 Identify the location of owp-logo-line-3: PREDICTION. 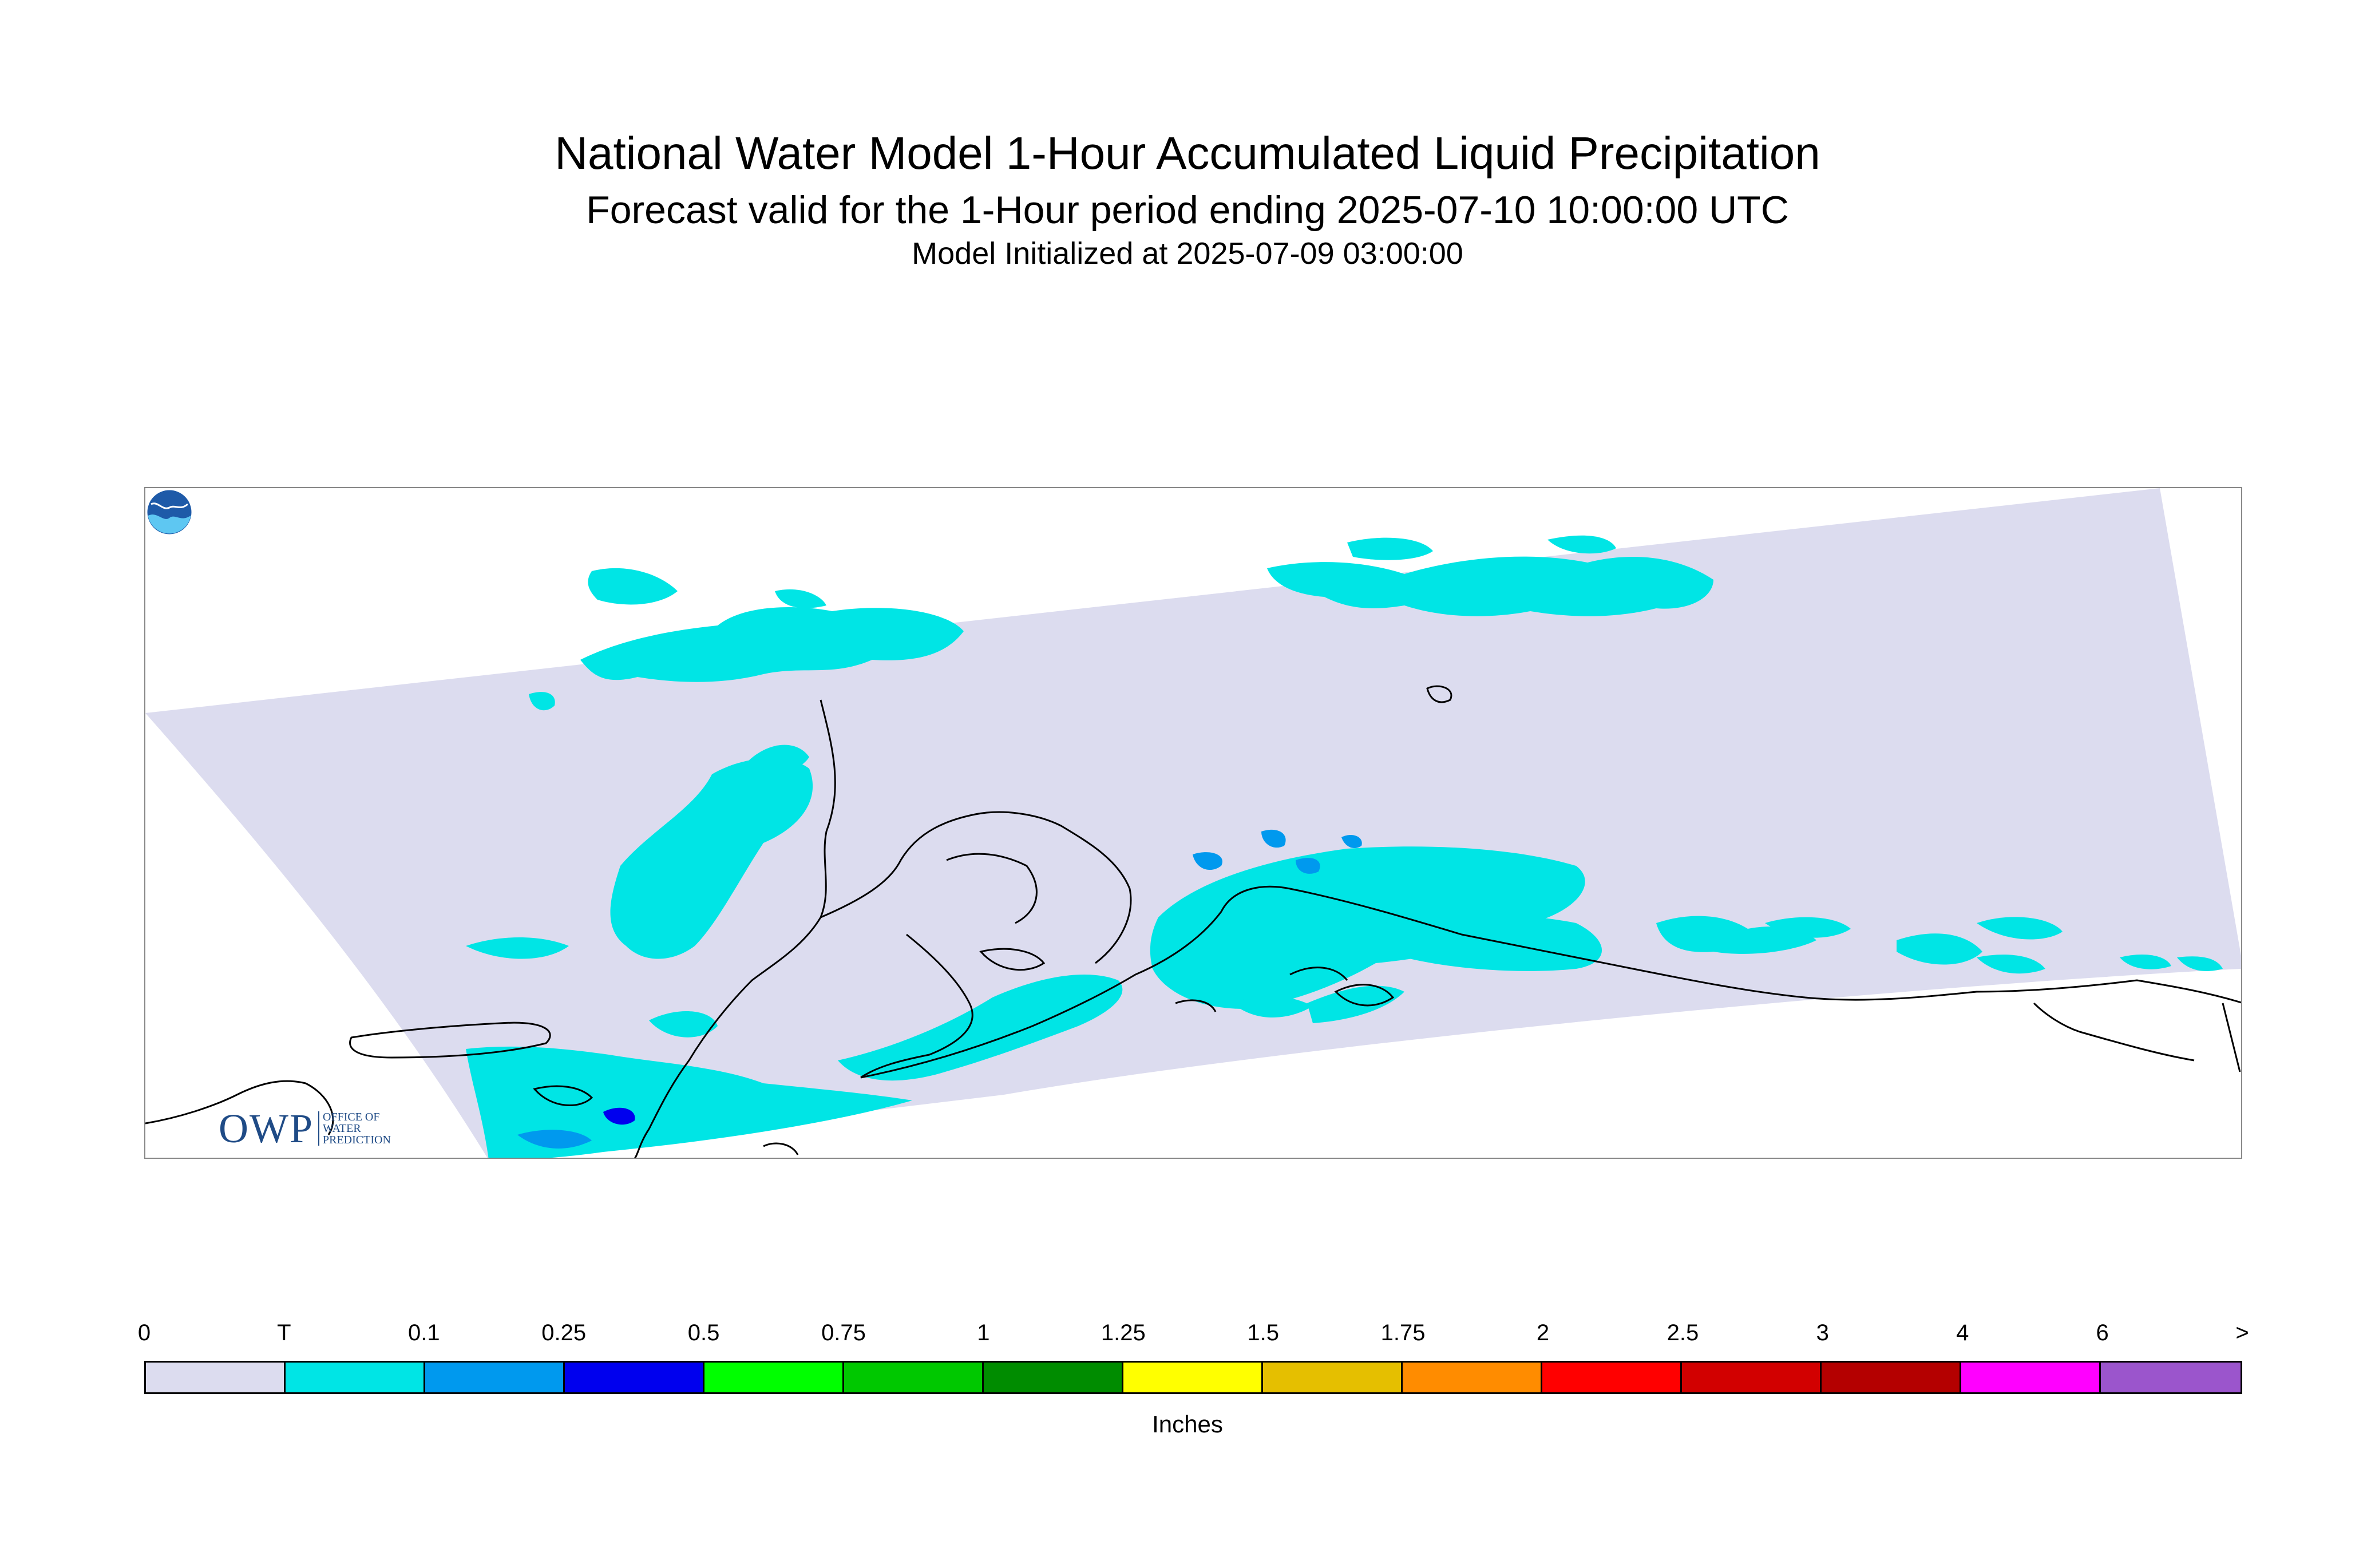
(357, 1140).